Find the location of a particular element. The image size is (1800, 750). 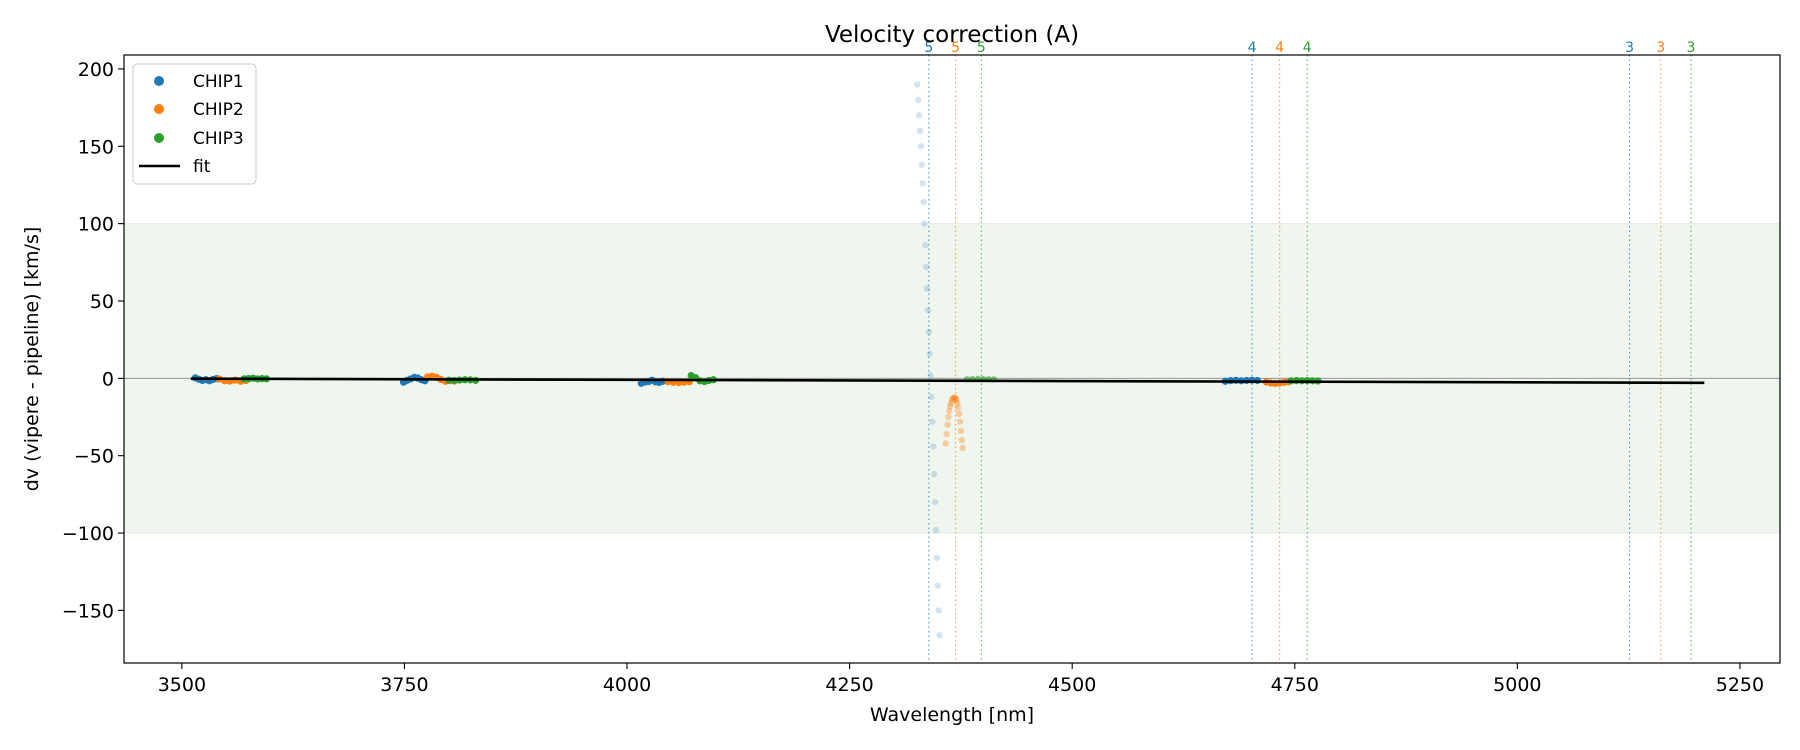

legend-box is located at coordinates (194, 124).